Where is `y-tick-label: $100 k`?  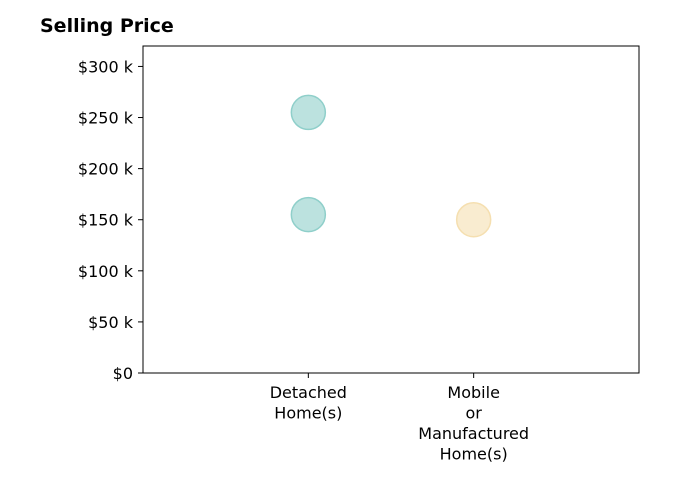
y-tick-label: $100 k is located at coordinates (106, 271).